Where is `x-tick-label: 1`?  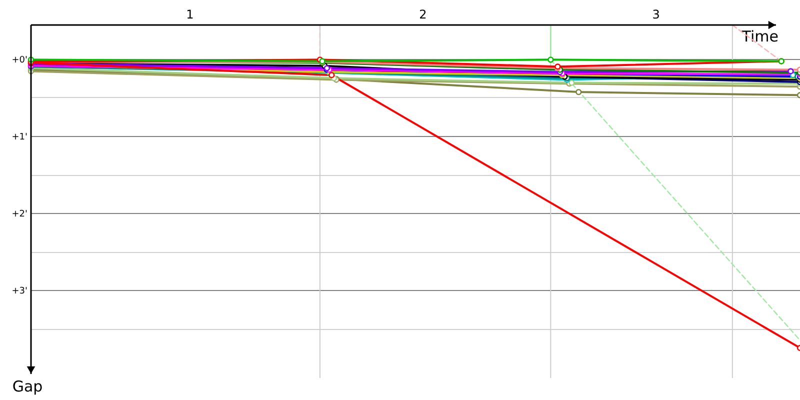 x-tick-label: 1 is located at coordinates (190, 15).